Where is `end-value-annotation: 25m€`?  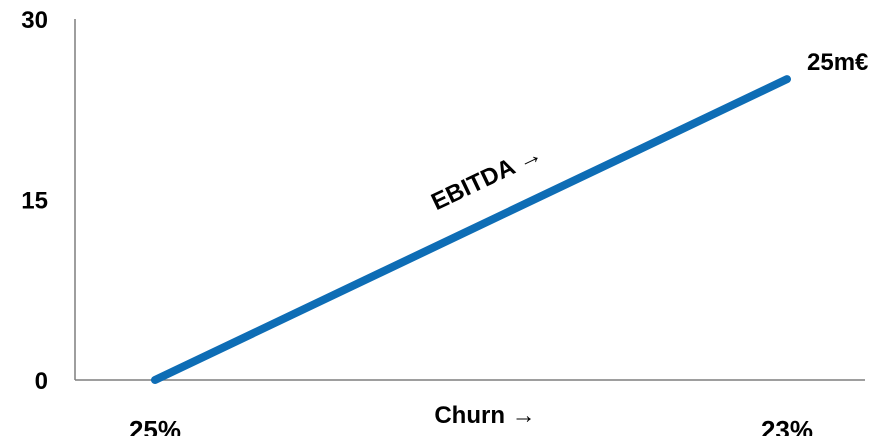
end-value-annotation: 25m€ is located at coordinates (837, 62).